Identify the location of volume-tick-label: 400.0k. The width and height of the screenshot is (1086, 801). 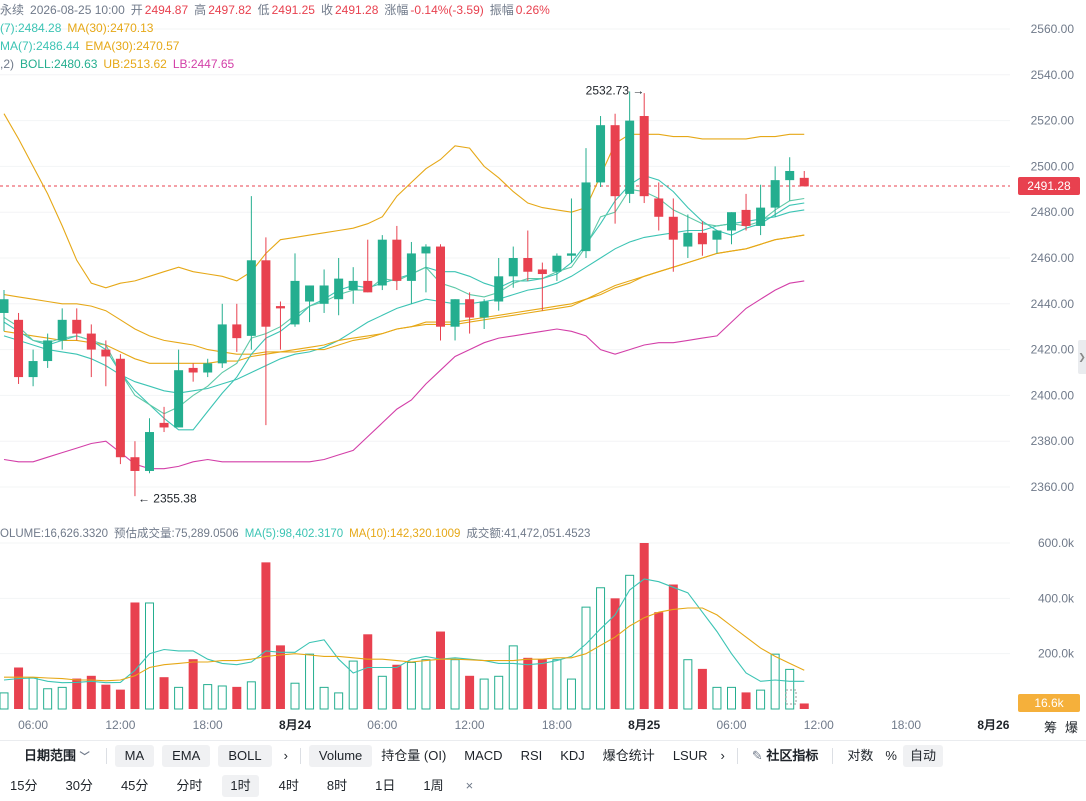
(1056, 598).